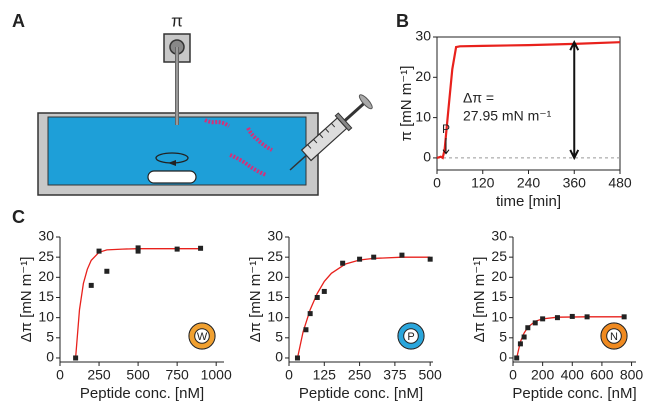 The width and height of the screenshot is (648, 412). I want to click on y-axis-label: π [mN m⁻¹], so click(406, 104).